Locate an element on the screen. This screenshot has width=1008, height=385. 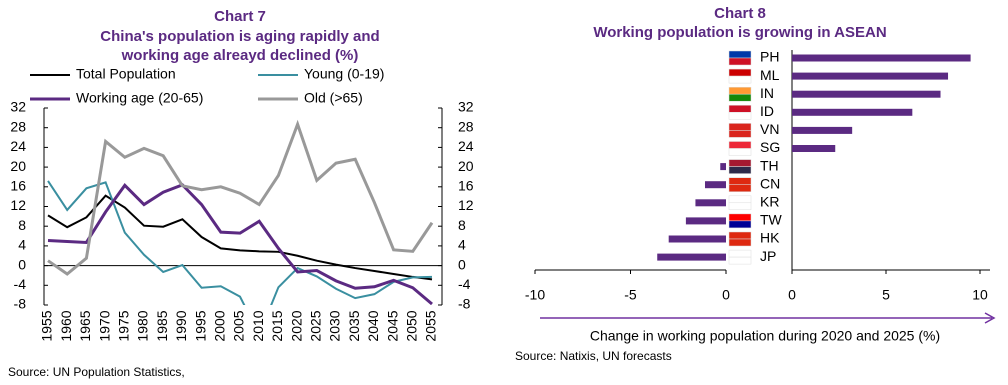
source: Source: Natixis, UN forecasts is located at coordinates (593, 356).